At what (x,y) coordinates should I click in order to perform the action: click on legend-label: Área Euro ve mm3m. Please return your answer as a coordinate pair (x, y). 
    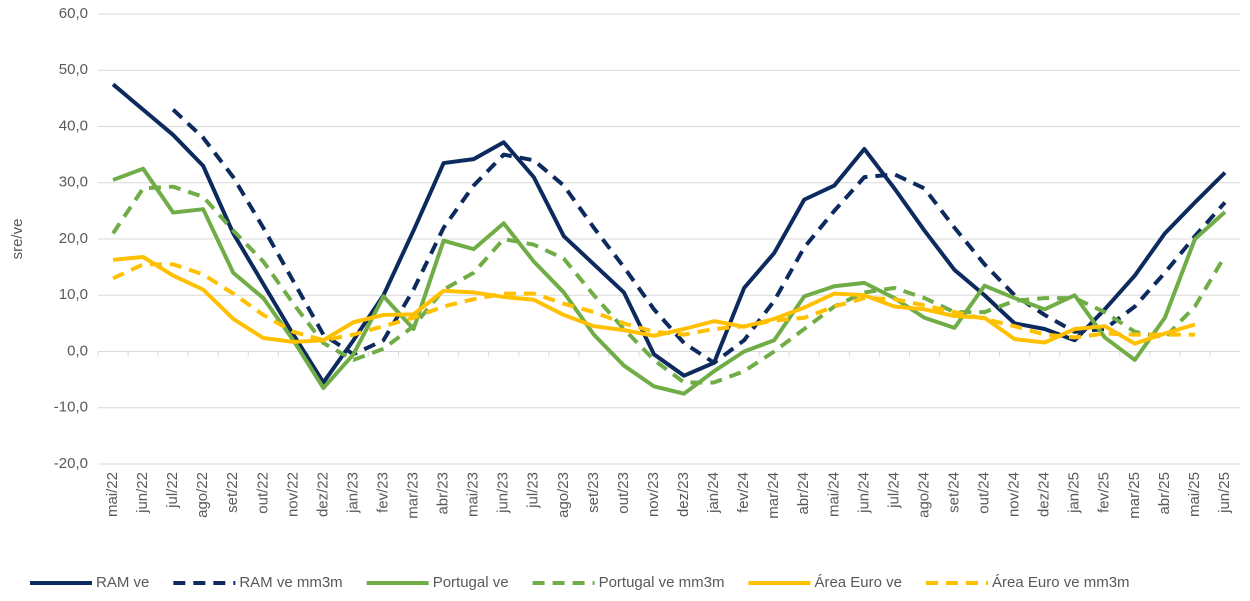
    Looking at the image, I should click on (1061, 582).